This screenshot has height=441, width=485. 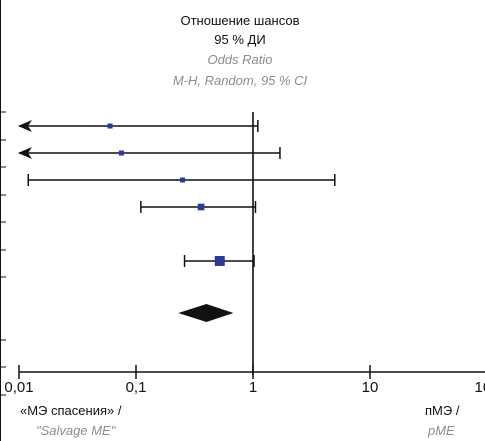 I want to click on study-markers, so click(x=166, y=194).